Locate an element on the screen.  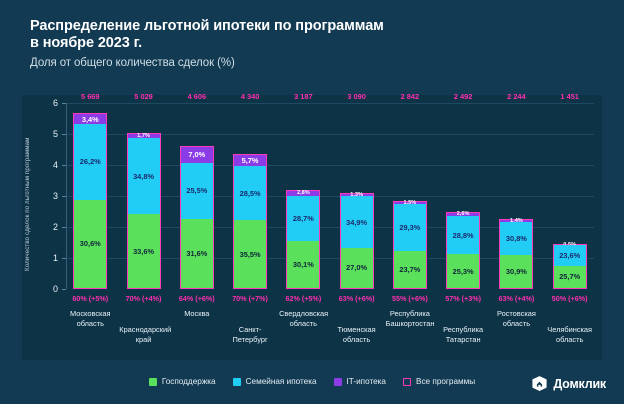
legend-item: IT-ипотека is located at coordinates (359, 381).